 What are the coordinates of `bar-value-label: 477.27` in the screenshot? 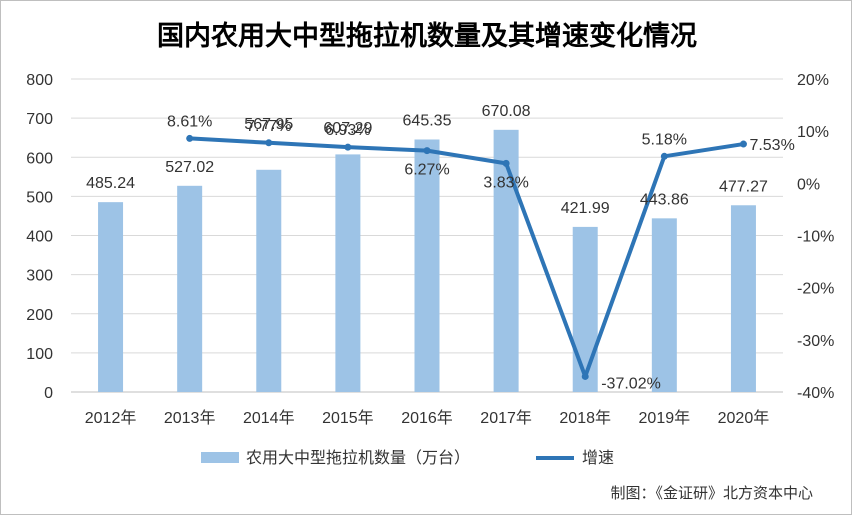 It's located at (743, 186).